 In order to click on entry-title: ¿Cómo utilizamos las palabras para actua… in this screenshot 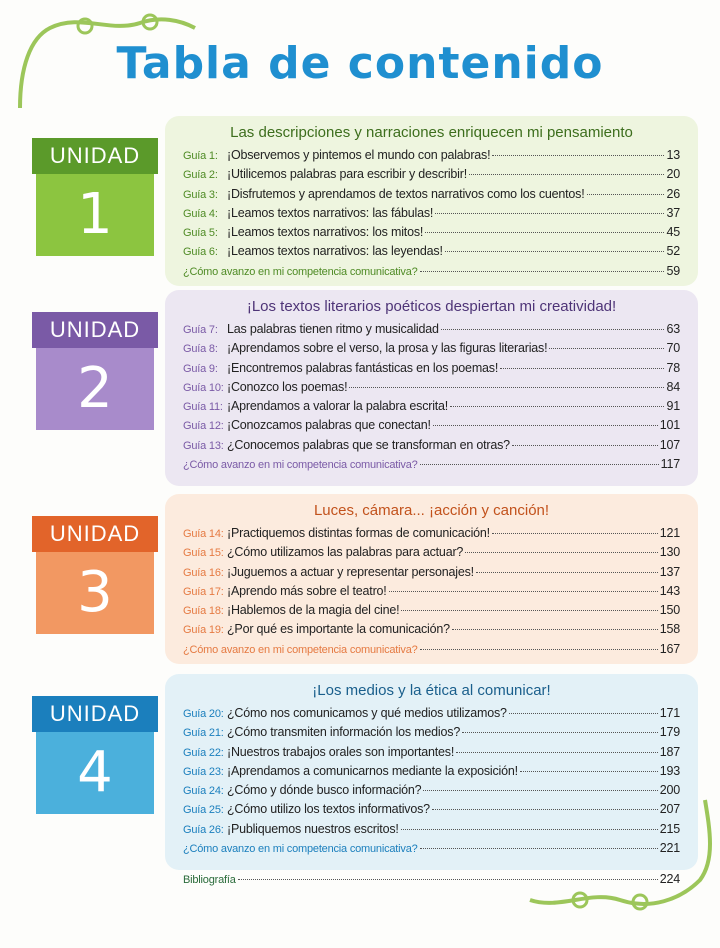, I will do `click(345, 552)`.